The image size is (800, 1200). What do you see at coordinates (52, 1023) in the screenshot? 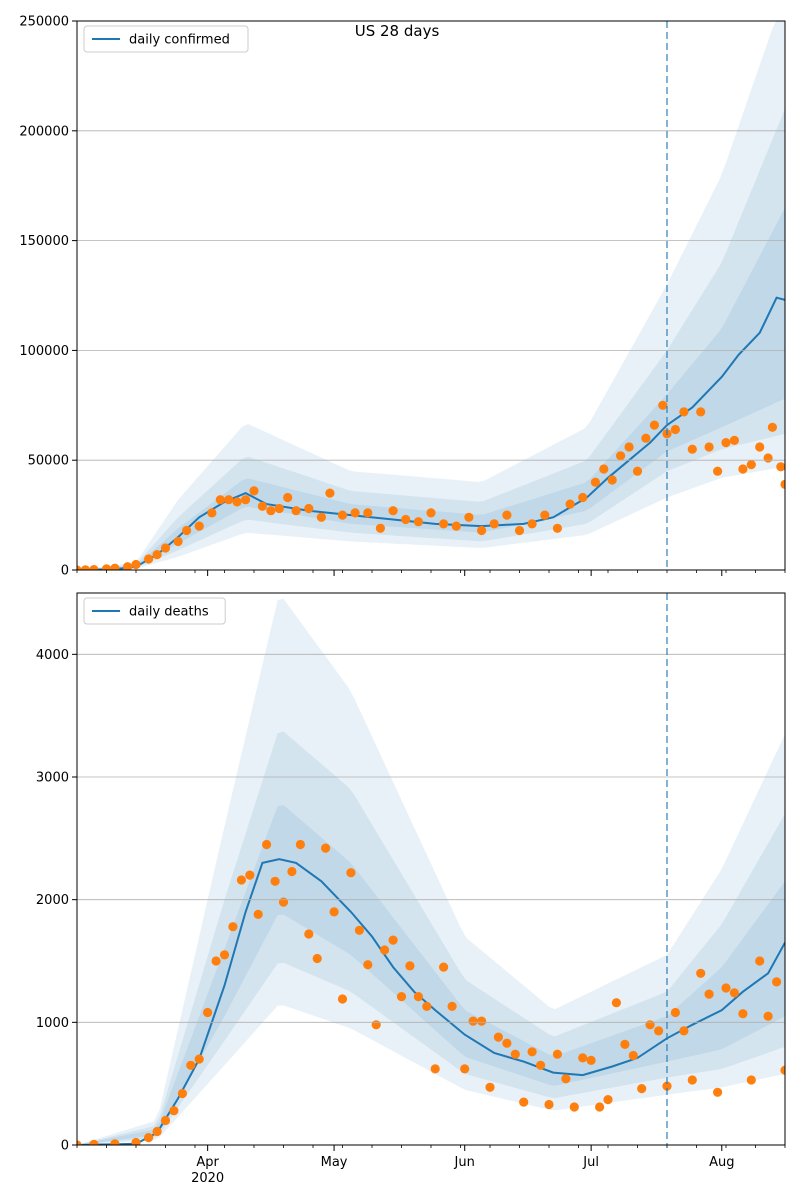
I see `y-tick-label: 1000` at bounding box center [52, 1023].